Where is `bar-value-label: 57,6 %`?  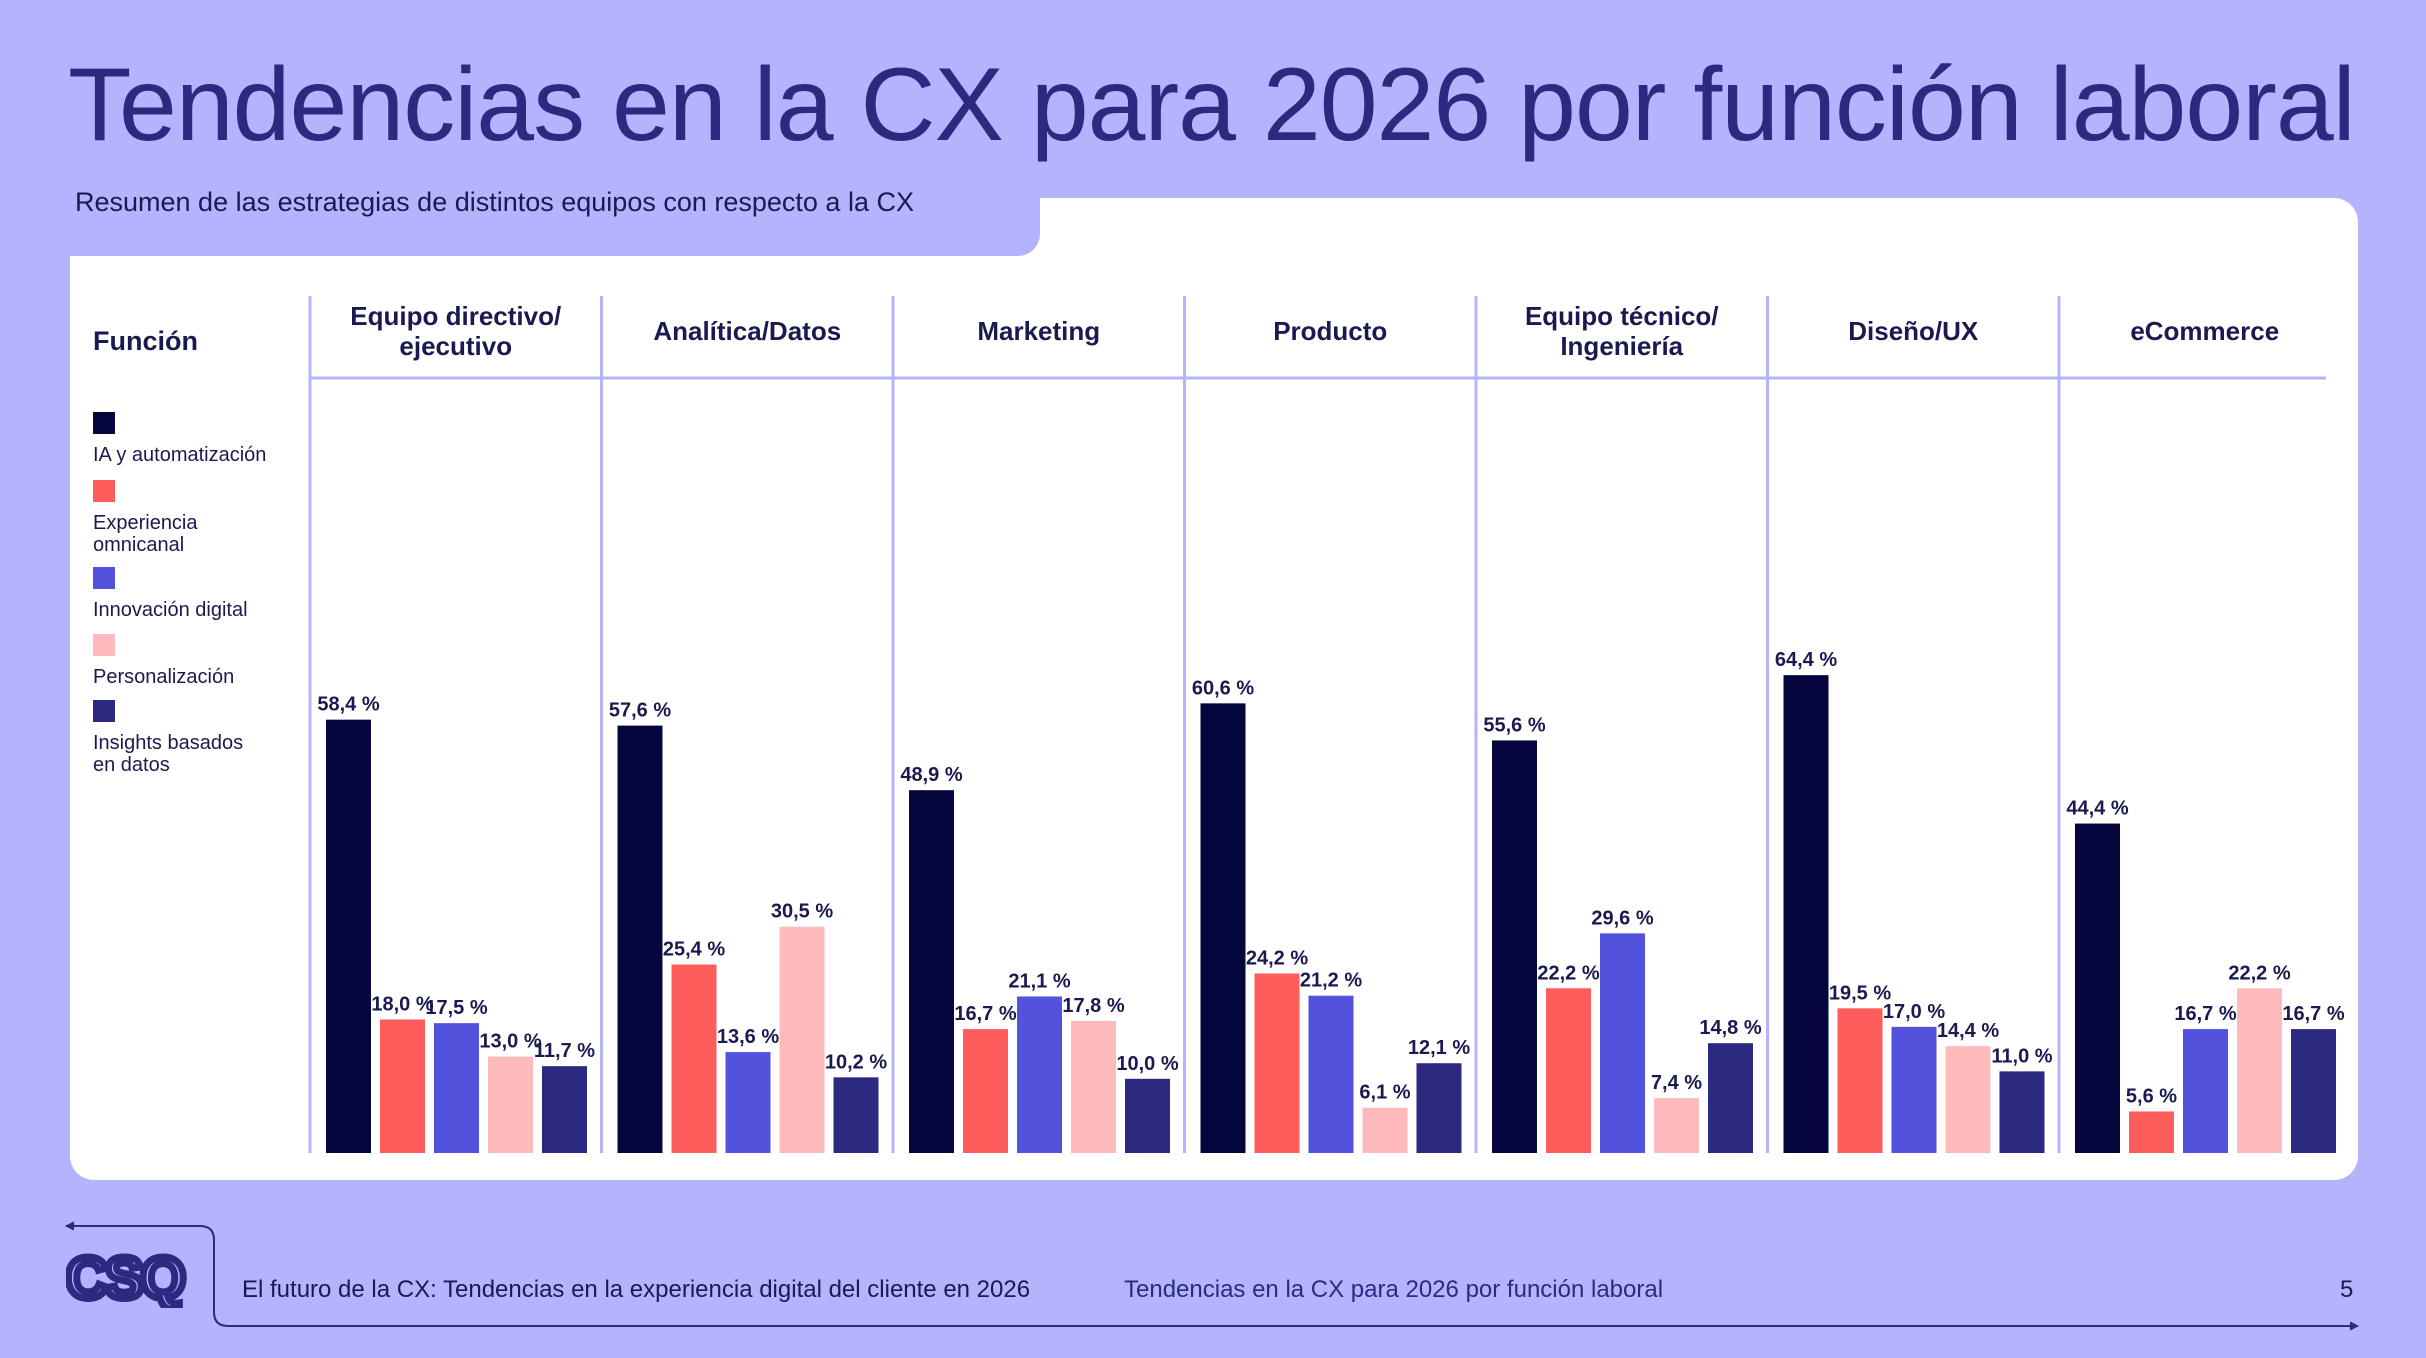 bar-value-label: 57,6 % is located at coordinates (640, 711).